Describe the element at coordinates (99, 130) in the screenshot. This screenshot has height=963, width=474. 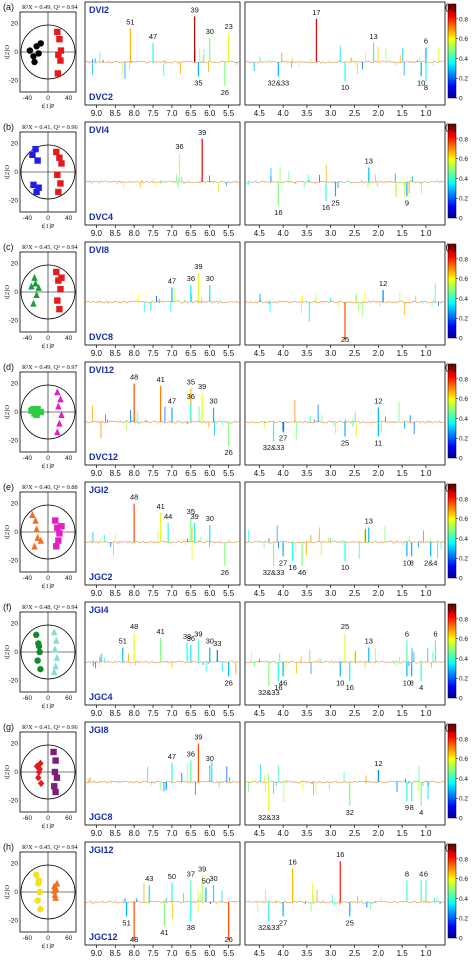
I see `group-label-top: DVI4` at that location.